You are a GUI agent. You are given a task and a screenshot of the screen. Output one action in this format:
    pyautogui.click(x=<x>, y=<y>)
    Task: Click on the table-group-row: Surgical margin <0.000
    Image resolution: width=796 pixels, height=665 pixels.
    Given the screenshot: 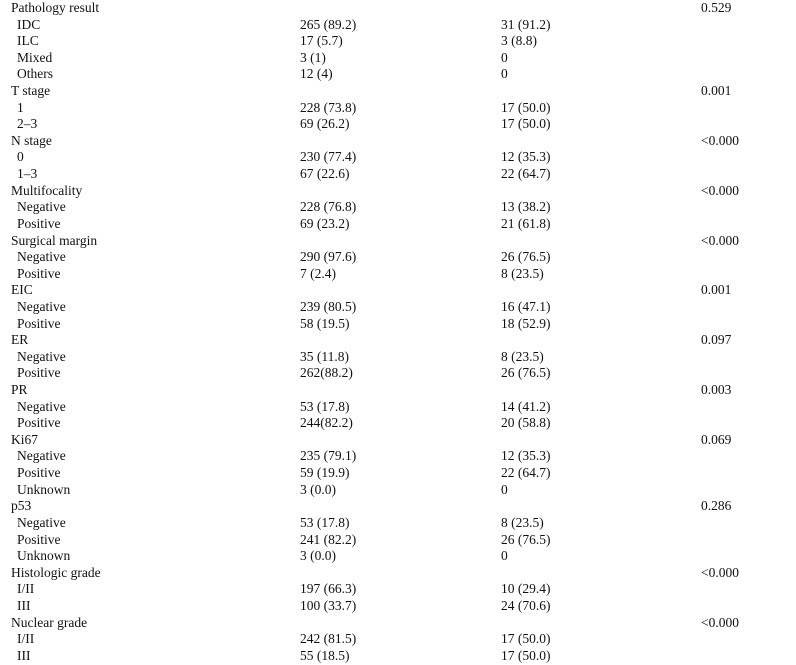 What is the action you would take?
    pyautogui.click(x=398, y=241)
    